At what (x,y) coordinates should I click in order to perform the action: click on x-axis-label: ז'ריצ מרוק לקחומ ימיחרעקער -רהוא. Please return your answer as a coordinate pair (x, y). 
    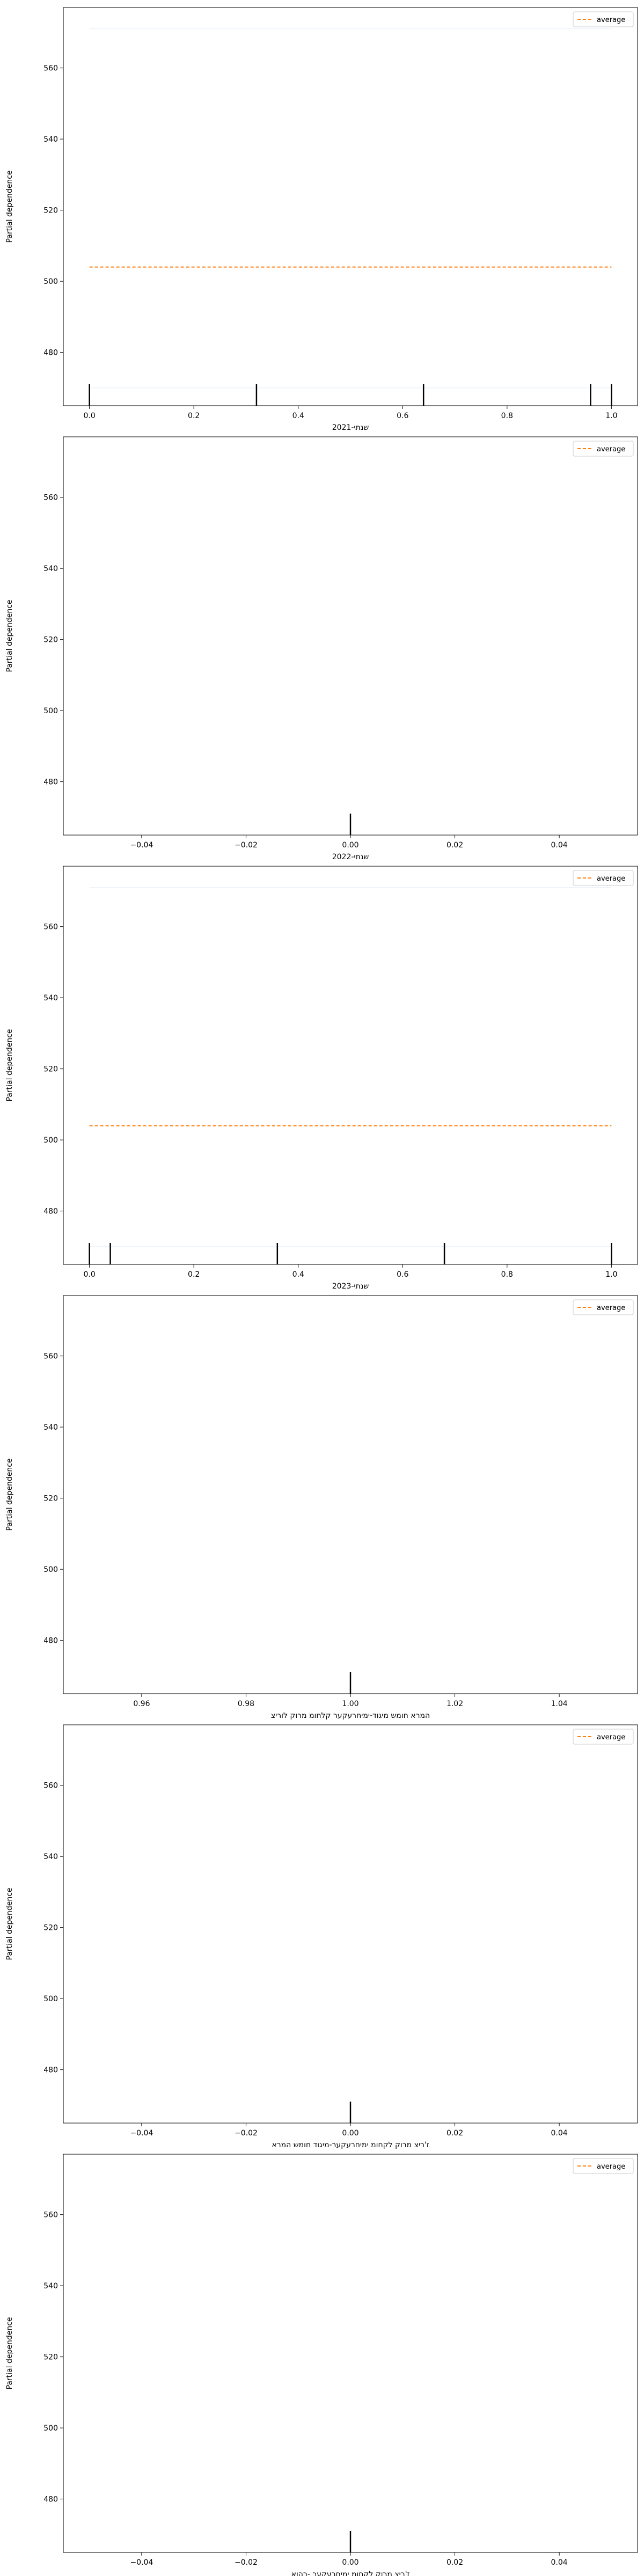
    Looking at the image, I should click on (350, 2573).